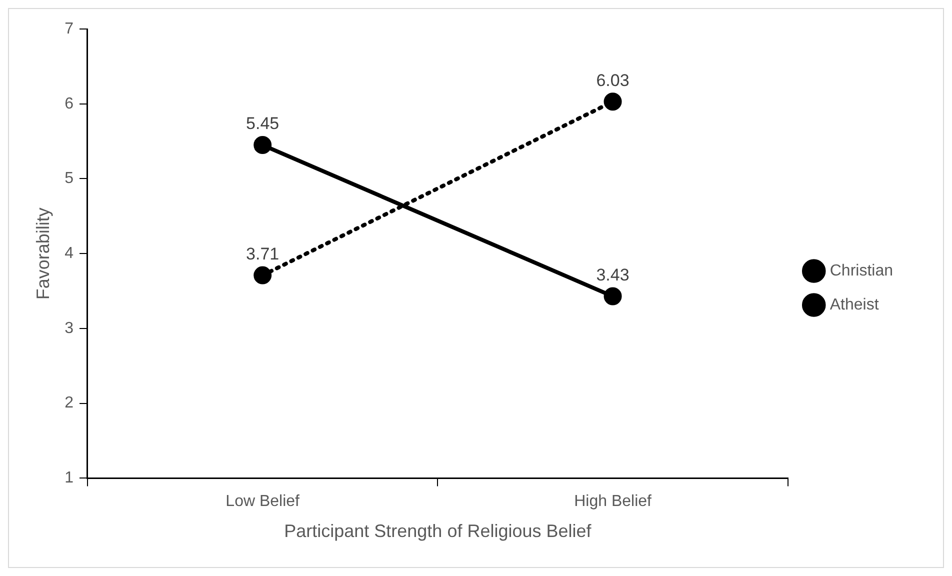 The image size is (952, 576). I want to click on y-tick-label: 2, so click(69, 403).